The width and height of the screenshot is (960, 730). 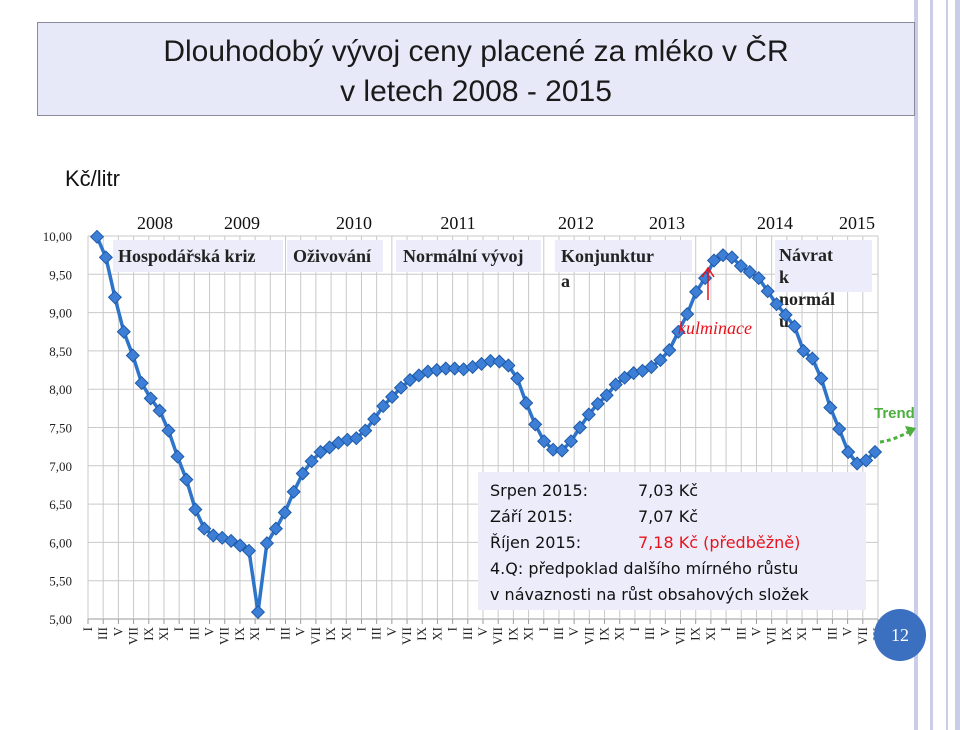 What do you see at coordinates (332, 256) in the screenshot?
I see `phase-label: Oživování` at bounding box center [332, 256].